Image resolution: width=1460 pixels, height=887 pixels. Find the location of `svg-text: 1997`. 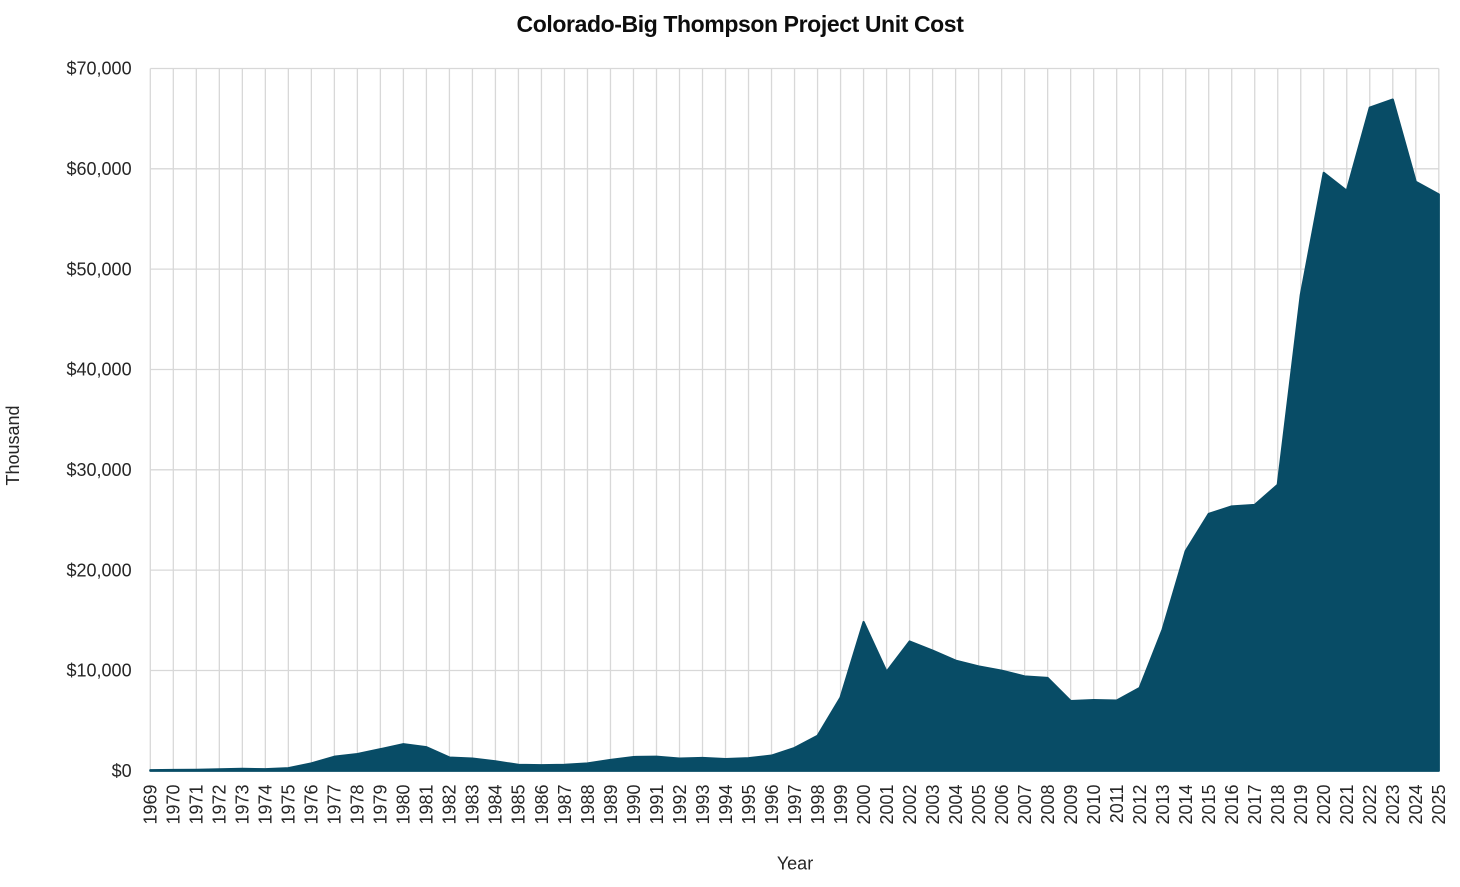

svg-text: 1997 is located at coordinates (795, 805).